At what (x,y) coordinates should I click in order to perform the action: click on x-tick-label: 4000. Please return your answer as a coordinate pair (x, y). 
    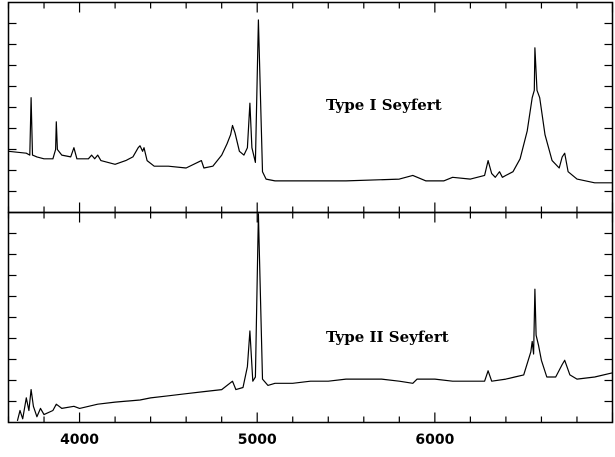
    Looking at the image, I should click on (79, 440).